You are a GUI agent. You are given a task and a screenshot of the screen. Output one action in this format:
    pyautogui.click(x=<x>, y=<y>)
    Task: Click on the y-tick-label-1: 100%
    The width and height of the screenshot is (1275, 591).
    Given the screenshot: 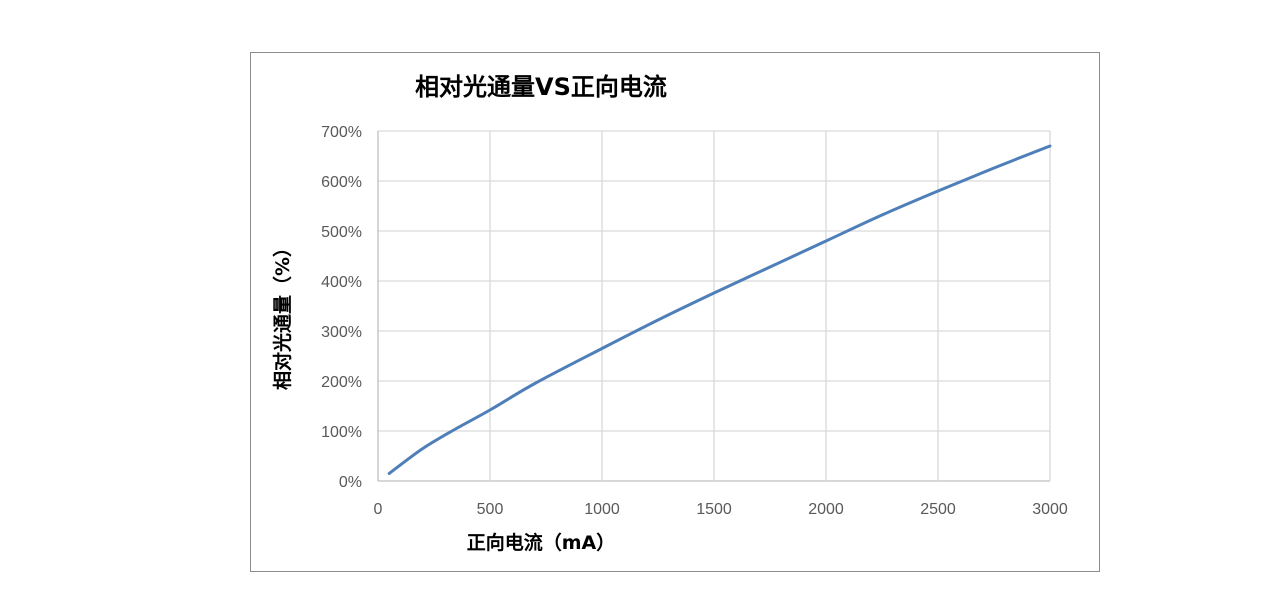 What is the action you would take?
    pyautogui.click(x=341, y=432)
    